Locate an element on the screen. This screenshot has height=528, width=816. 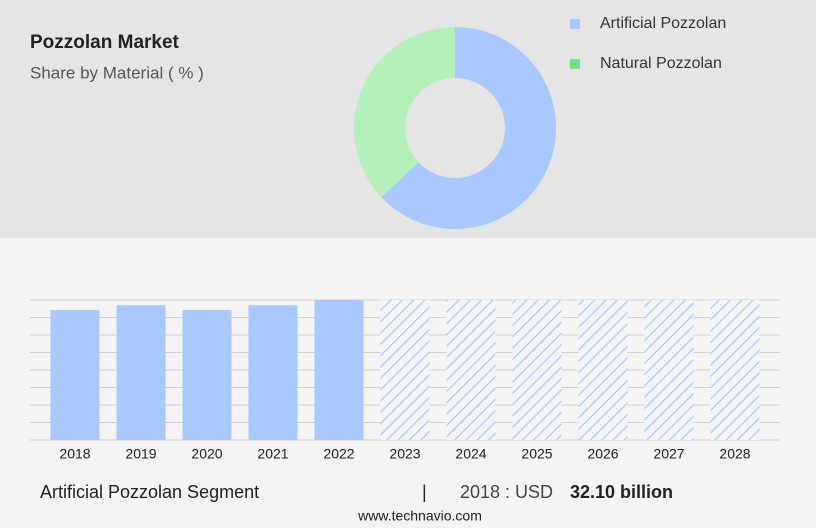
year-label: 2018 : USD is located at coordinates (506, 492).